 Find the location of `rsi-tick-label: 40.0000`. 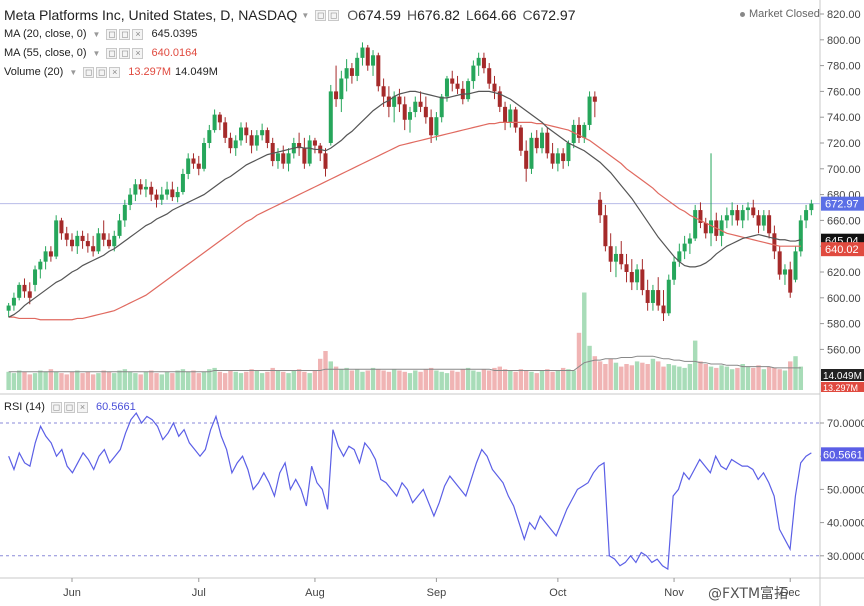

rsi-tick-label: 40.0000 is located at coordinates (845, 524).